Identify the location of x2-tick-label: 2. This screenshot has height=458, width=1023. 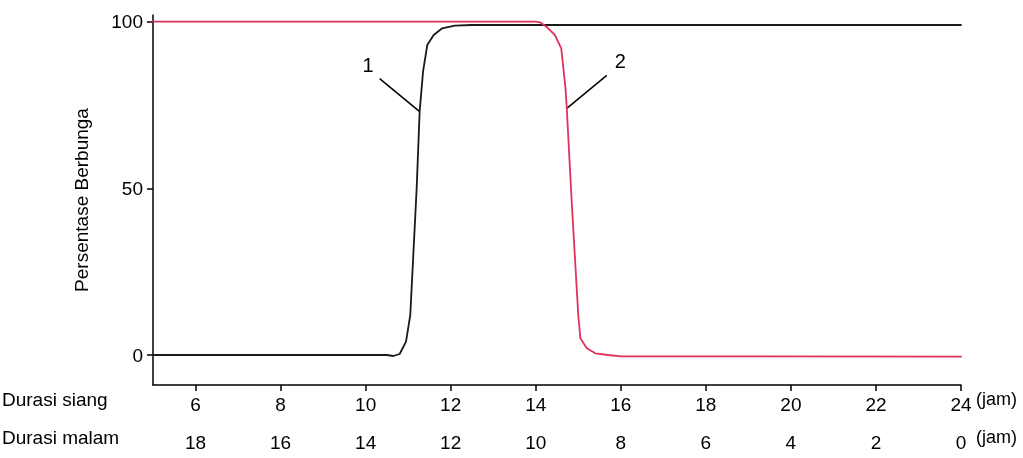
(876, 442).